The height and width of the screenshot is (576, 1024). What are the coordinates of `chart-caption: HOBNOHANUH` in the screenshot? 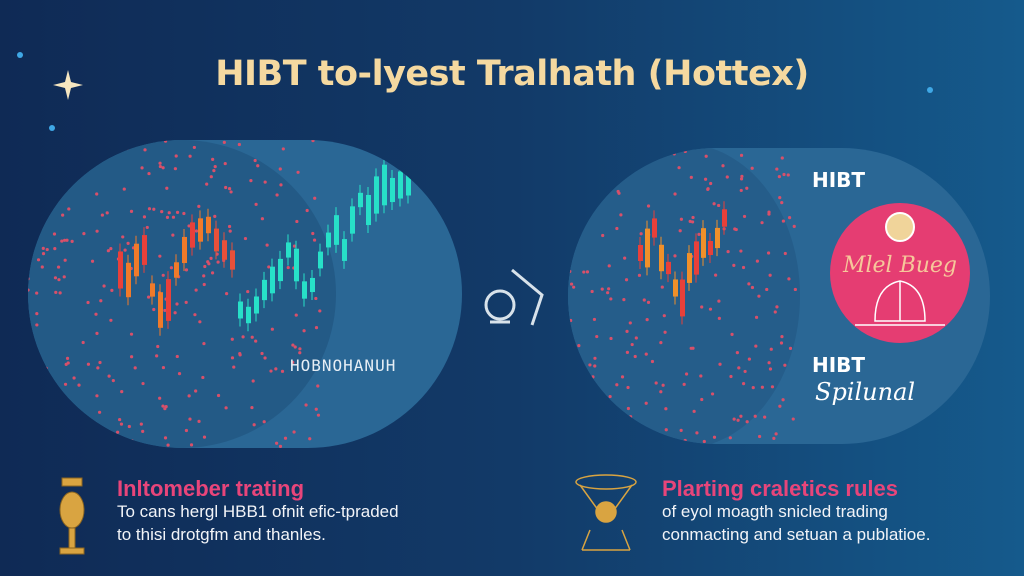 It's located at (343, 365).